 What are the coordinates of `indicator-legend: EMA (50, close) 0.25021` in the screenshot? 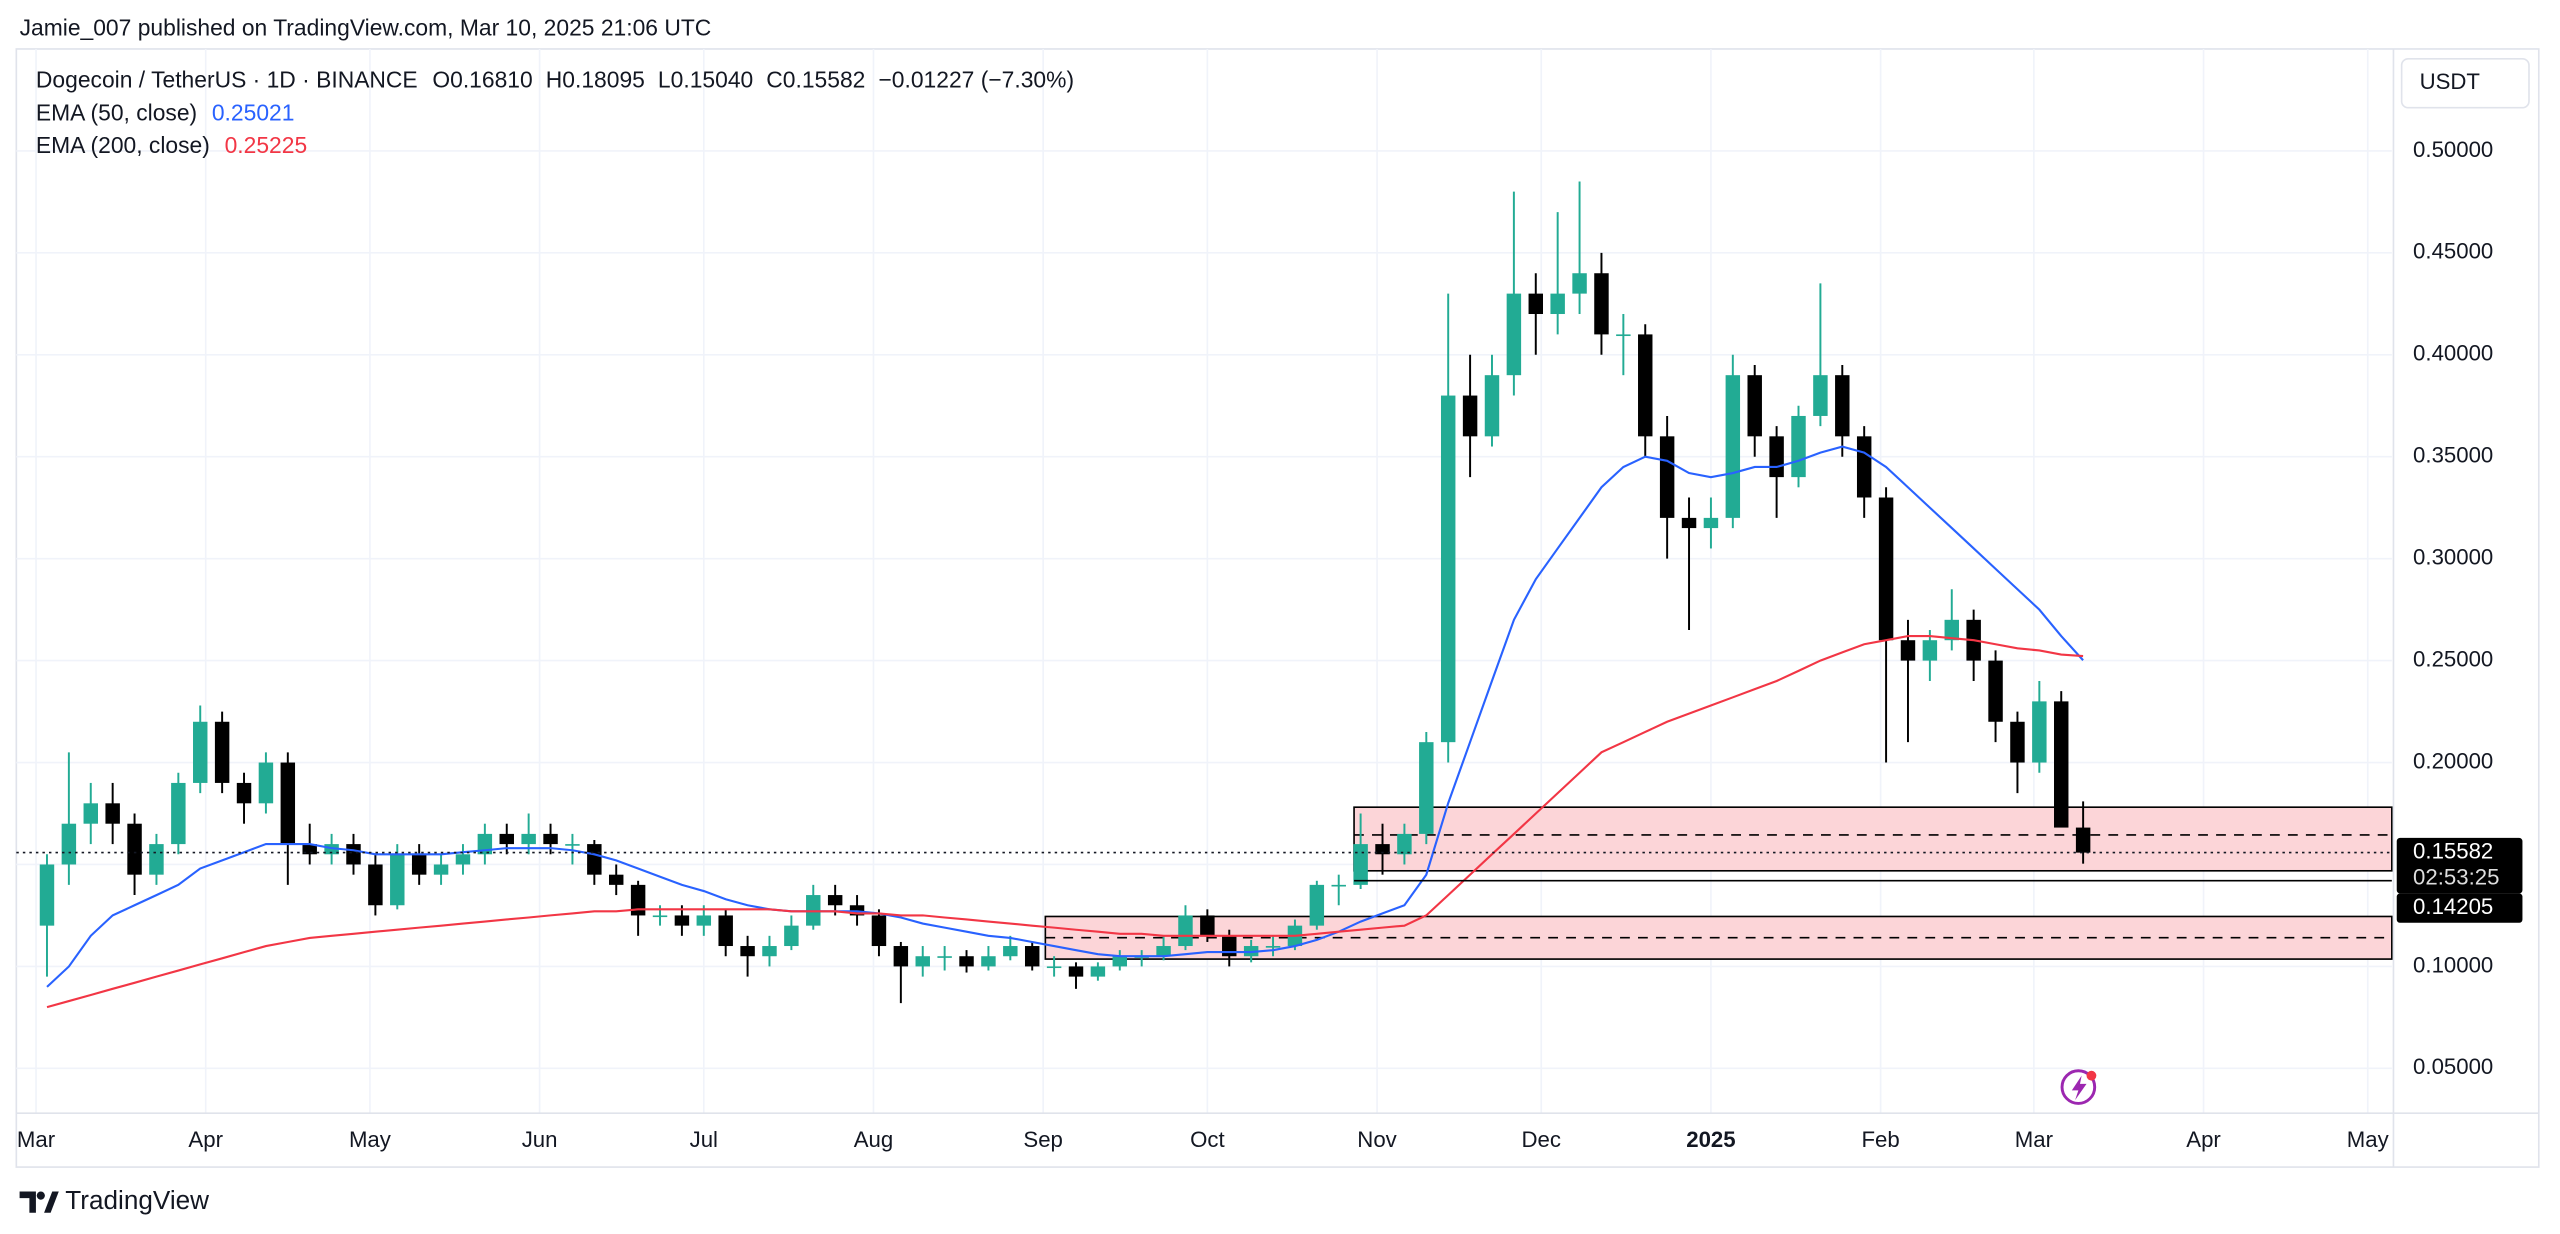 It's located at (165, 112).